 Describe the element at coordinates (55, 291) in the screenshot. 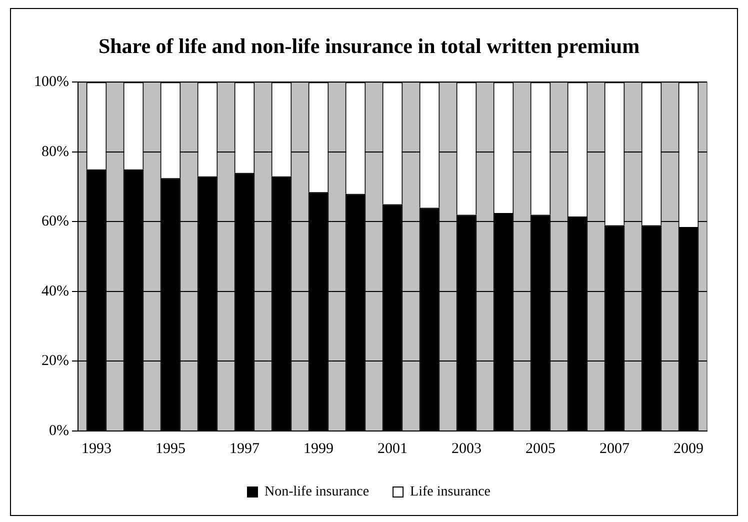

I see `y-tick-label: 40%` at that location.